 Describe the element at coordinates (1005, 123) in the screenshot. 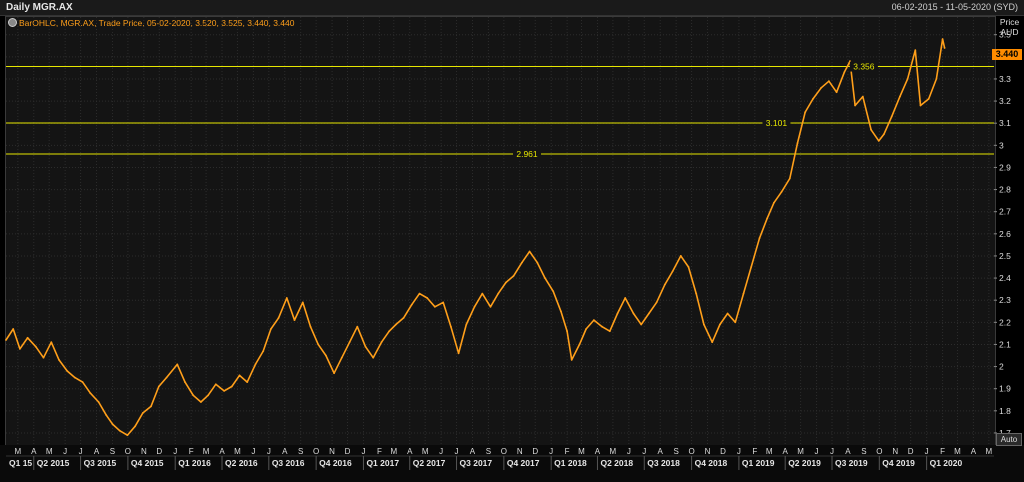

I see `y-tick-label: 3.1` at that location.